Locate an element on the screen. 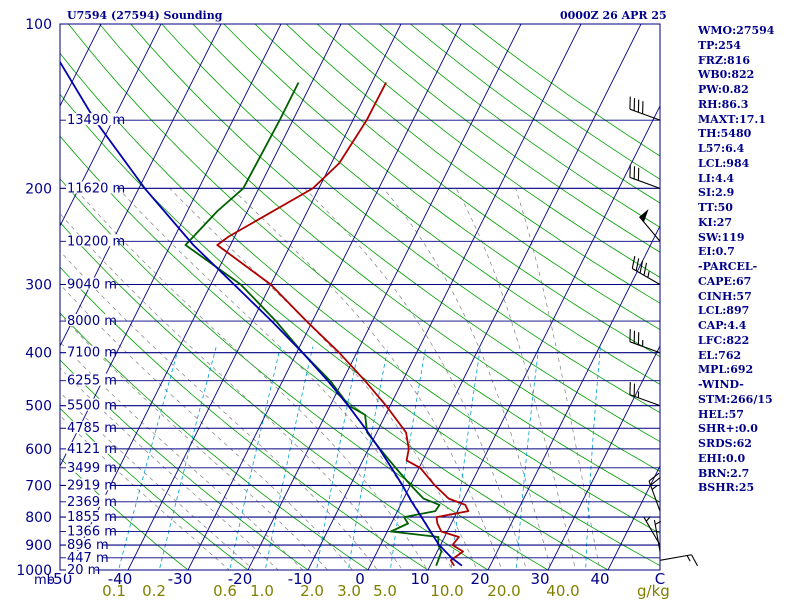  stat-item: BRN:2.7 is located at coordinates (724, 473).